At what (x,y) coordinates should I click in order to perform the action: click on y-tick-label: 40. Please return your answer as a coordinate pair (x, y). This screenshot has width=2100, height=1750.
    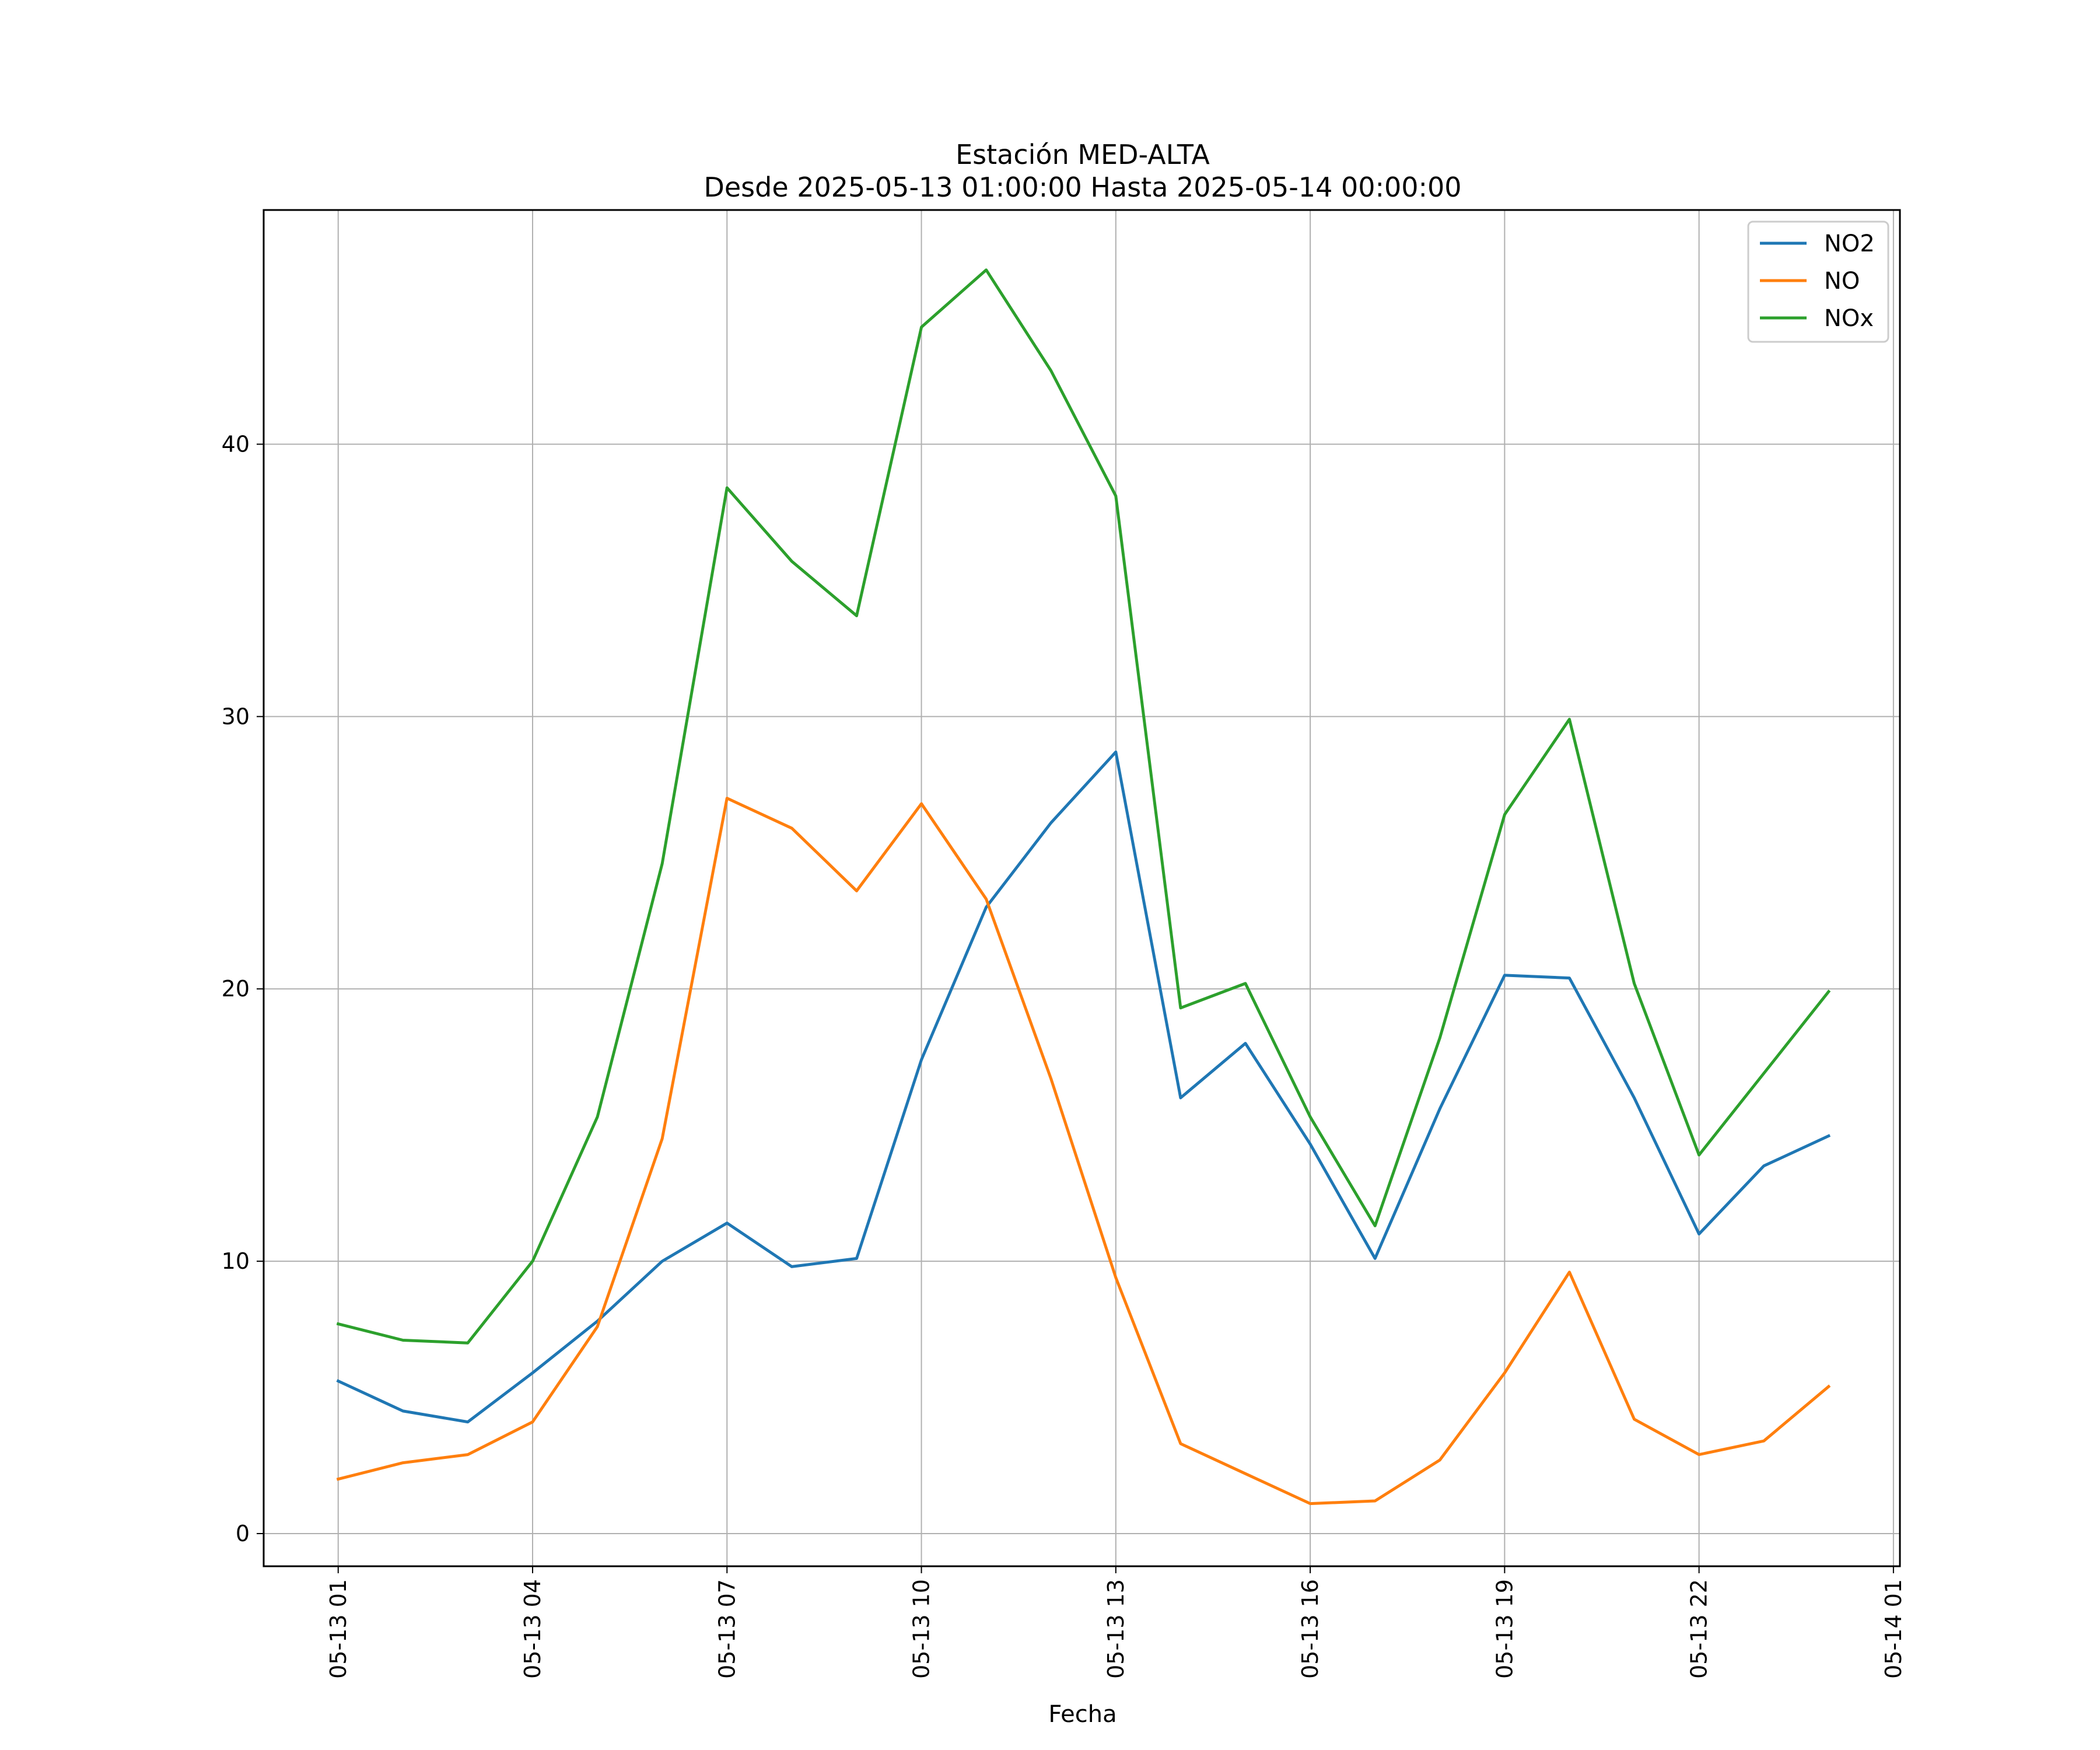
    Looking at the image, I should click on (236, 444).